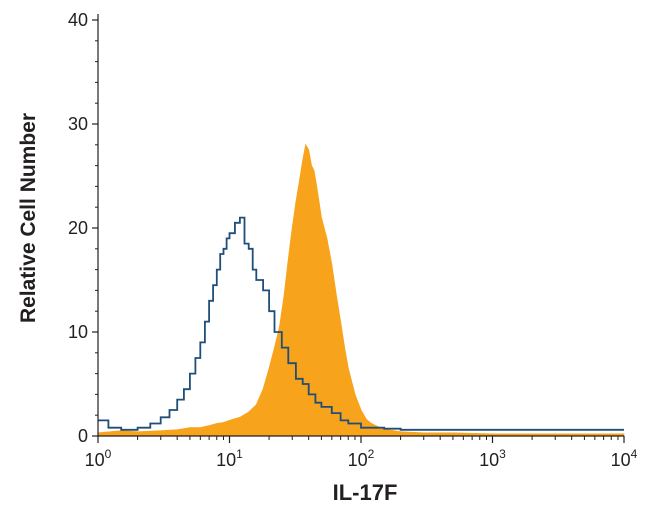 Image resolution: width=650 pixels, height=525 pixels. Describe the element at coordinates (624, 458) in the screenshot. I see `x-tick-label: 10⁴` at that location.